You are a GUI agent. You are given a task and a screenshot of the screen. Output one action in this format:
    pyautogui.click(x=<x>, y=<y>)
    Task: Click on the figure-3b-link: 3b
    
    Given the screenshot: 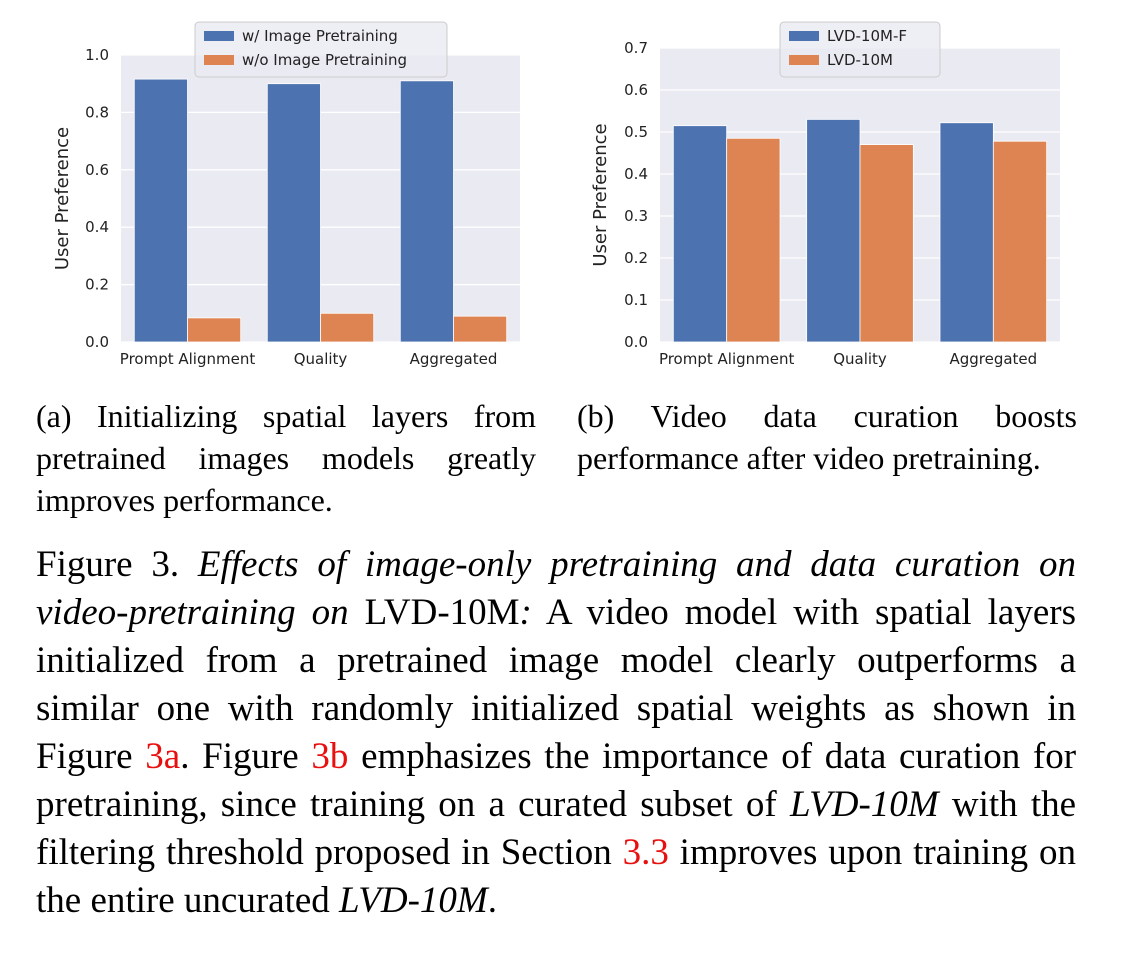 What is the action you would take?
    pyautogui.click(x=330, y=756)
    